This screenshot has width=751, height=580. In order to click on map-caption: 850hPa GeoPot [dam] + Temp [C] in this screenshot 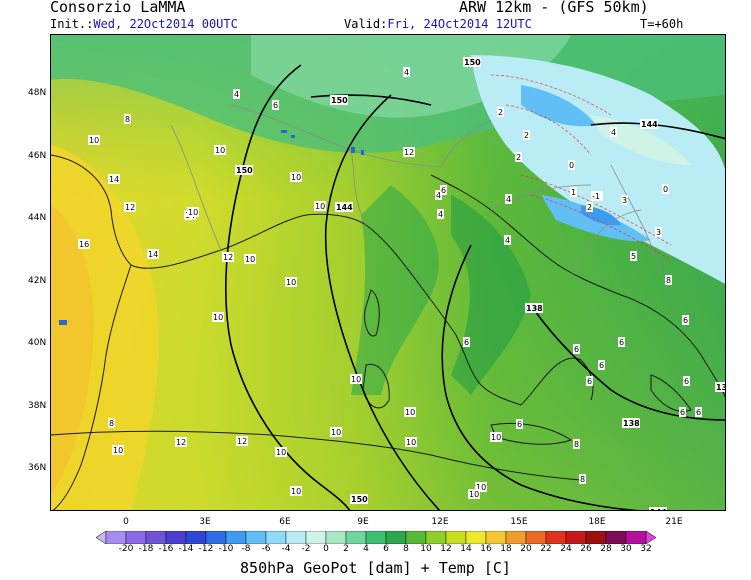, I will do `click(375, 568)`.